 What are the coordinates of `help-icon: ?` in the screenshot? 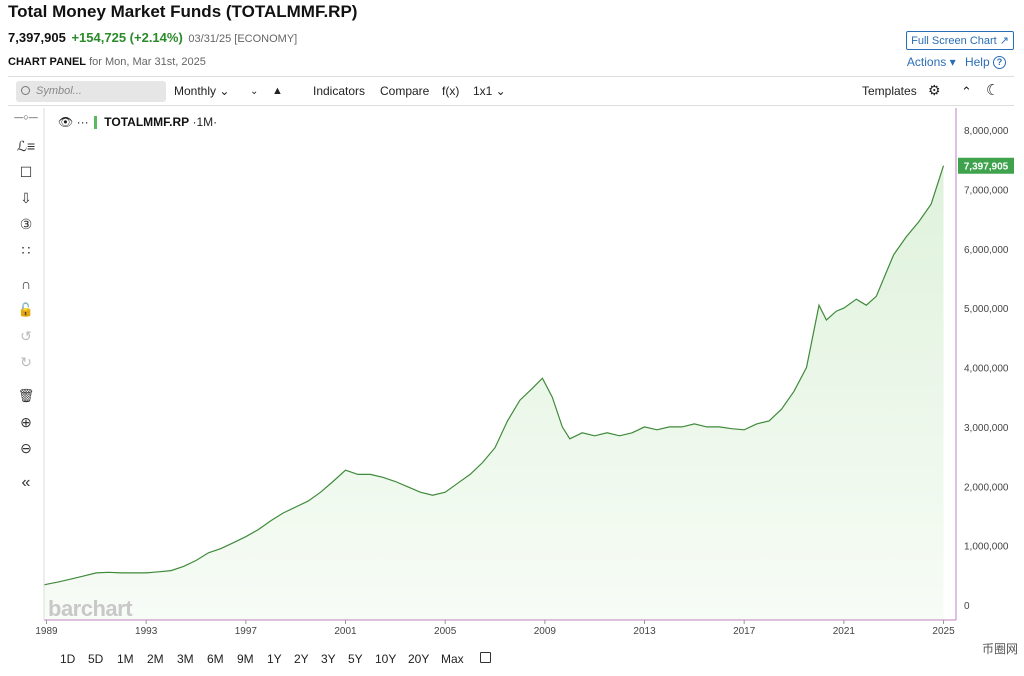 It's located at (999, 63).